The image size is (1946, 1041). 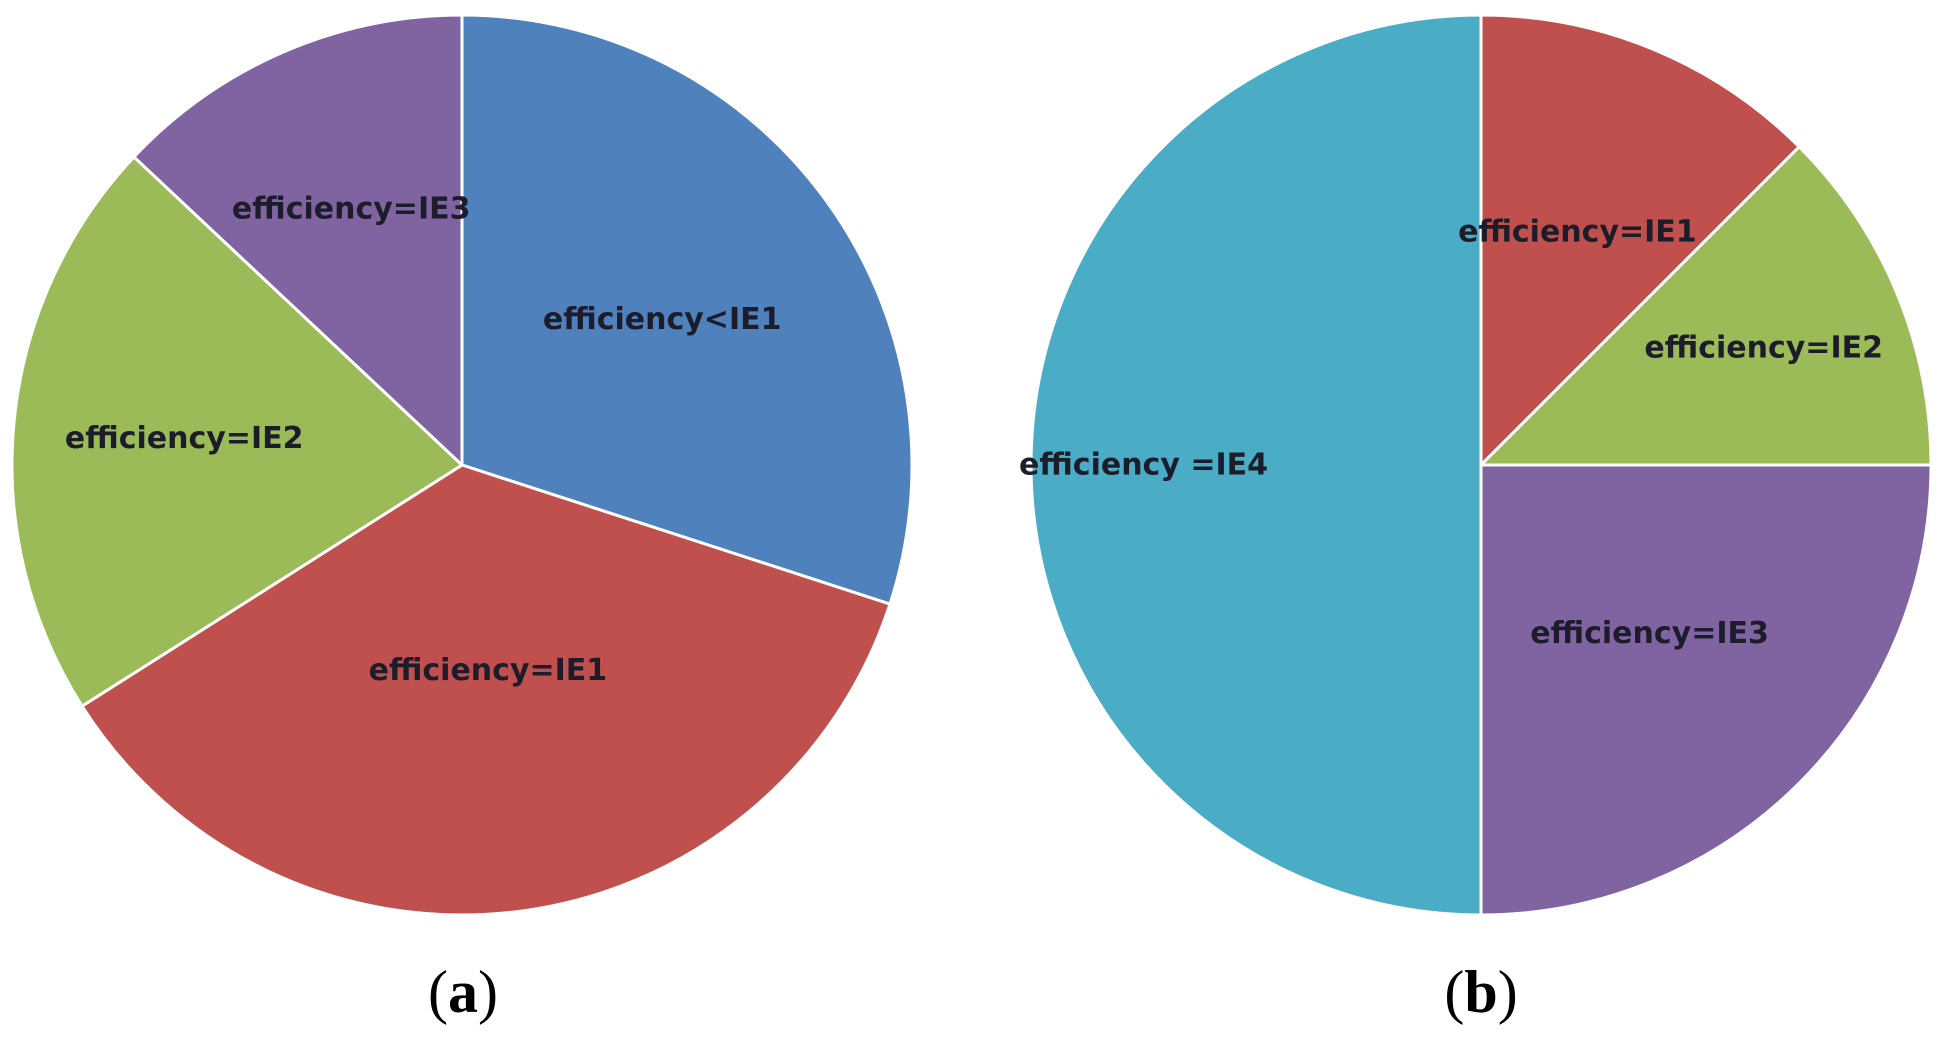 I want to click on pie-b-label-efficiency-eq-ie2: efficiency=IE2, so click(x=1763, y=347).